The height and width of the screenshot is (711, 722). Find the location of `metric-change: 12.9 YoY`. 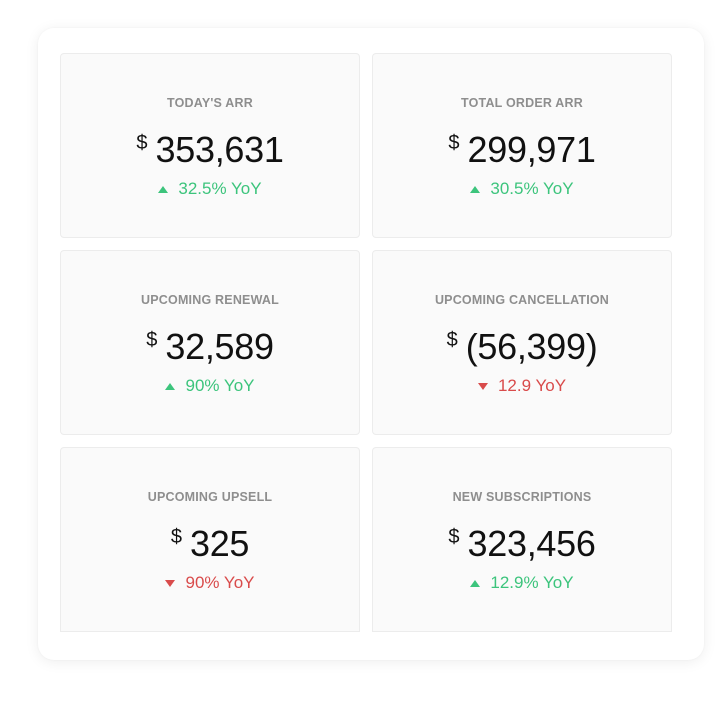

metric-change: 12.9 YoY is located at coordinates (522, 386).